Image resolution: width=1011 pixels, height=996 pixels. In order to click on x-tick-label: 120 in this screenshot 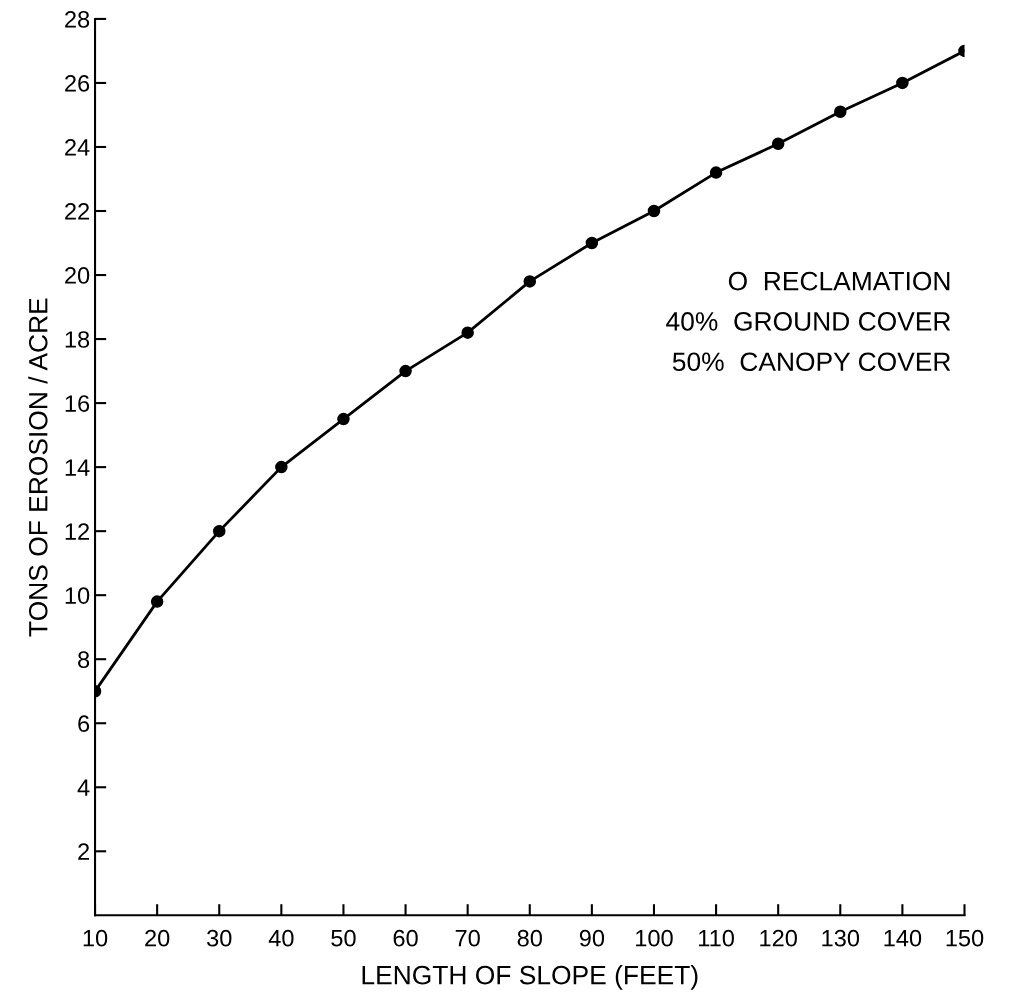, I will do `click(778, 938)`.